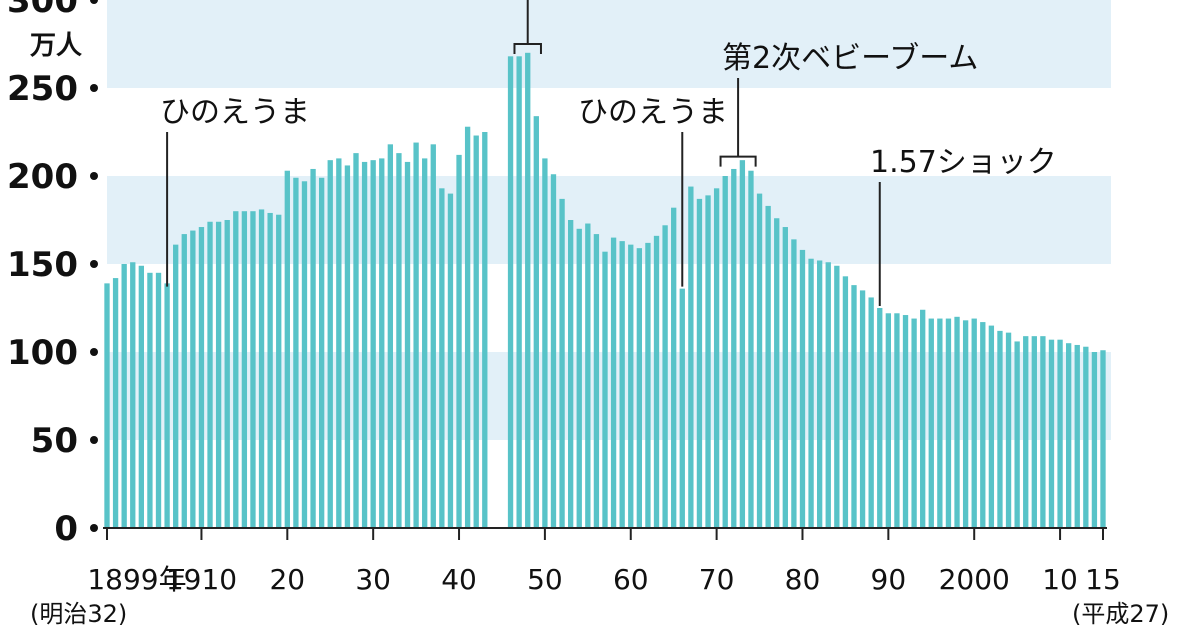 The height and width of the screenshot is (630, 1200). What do you see at coordinates (653, 112) in the screenshot?
I see `annotation-label: ひのえうま` at bounding box center [653, 112].